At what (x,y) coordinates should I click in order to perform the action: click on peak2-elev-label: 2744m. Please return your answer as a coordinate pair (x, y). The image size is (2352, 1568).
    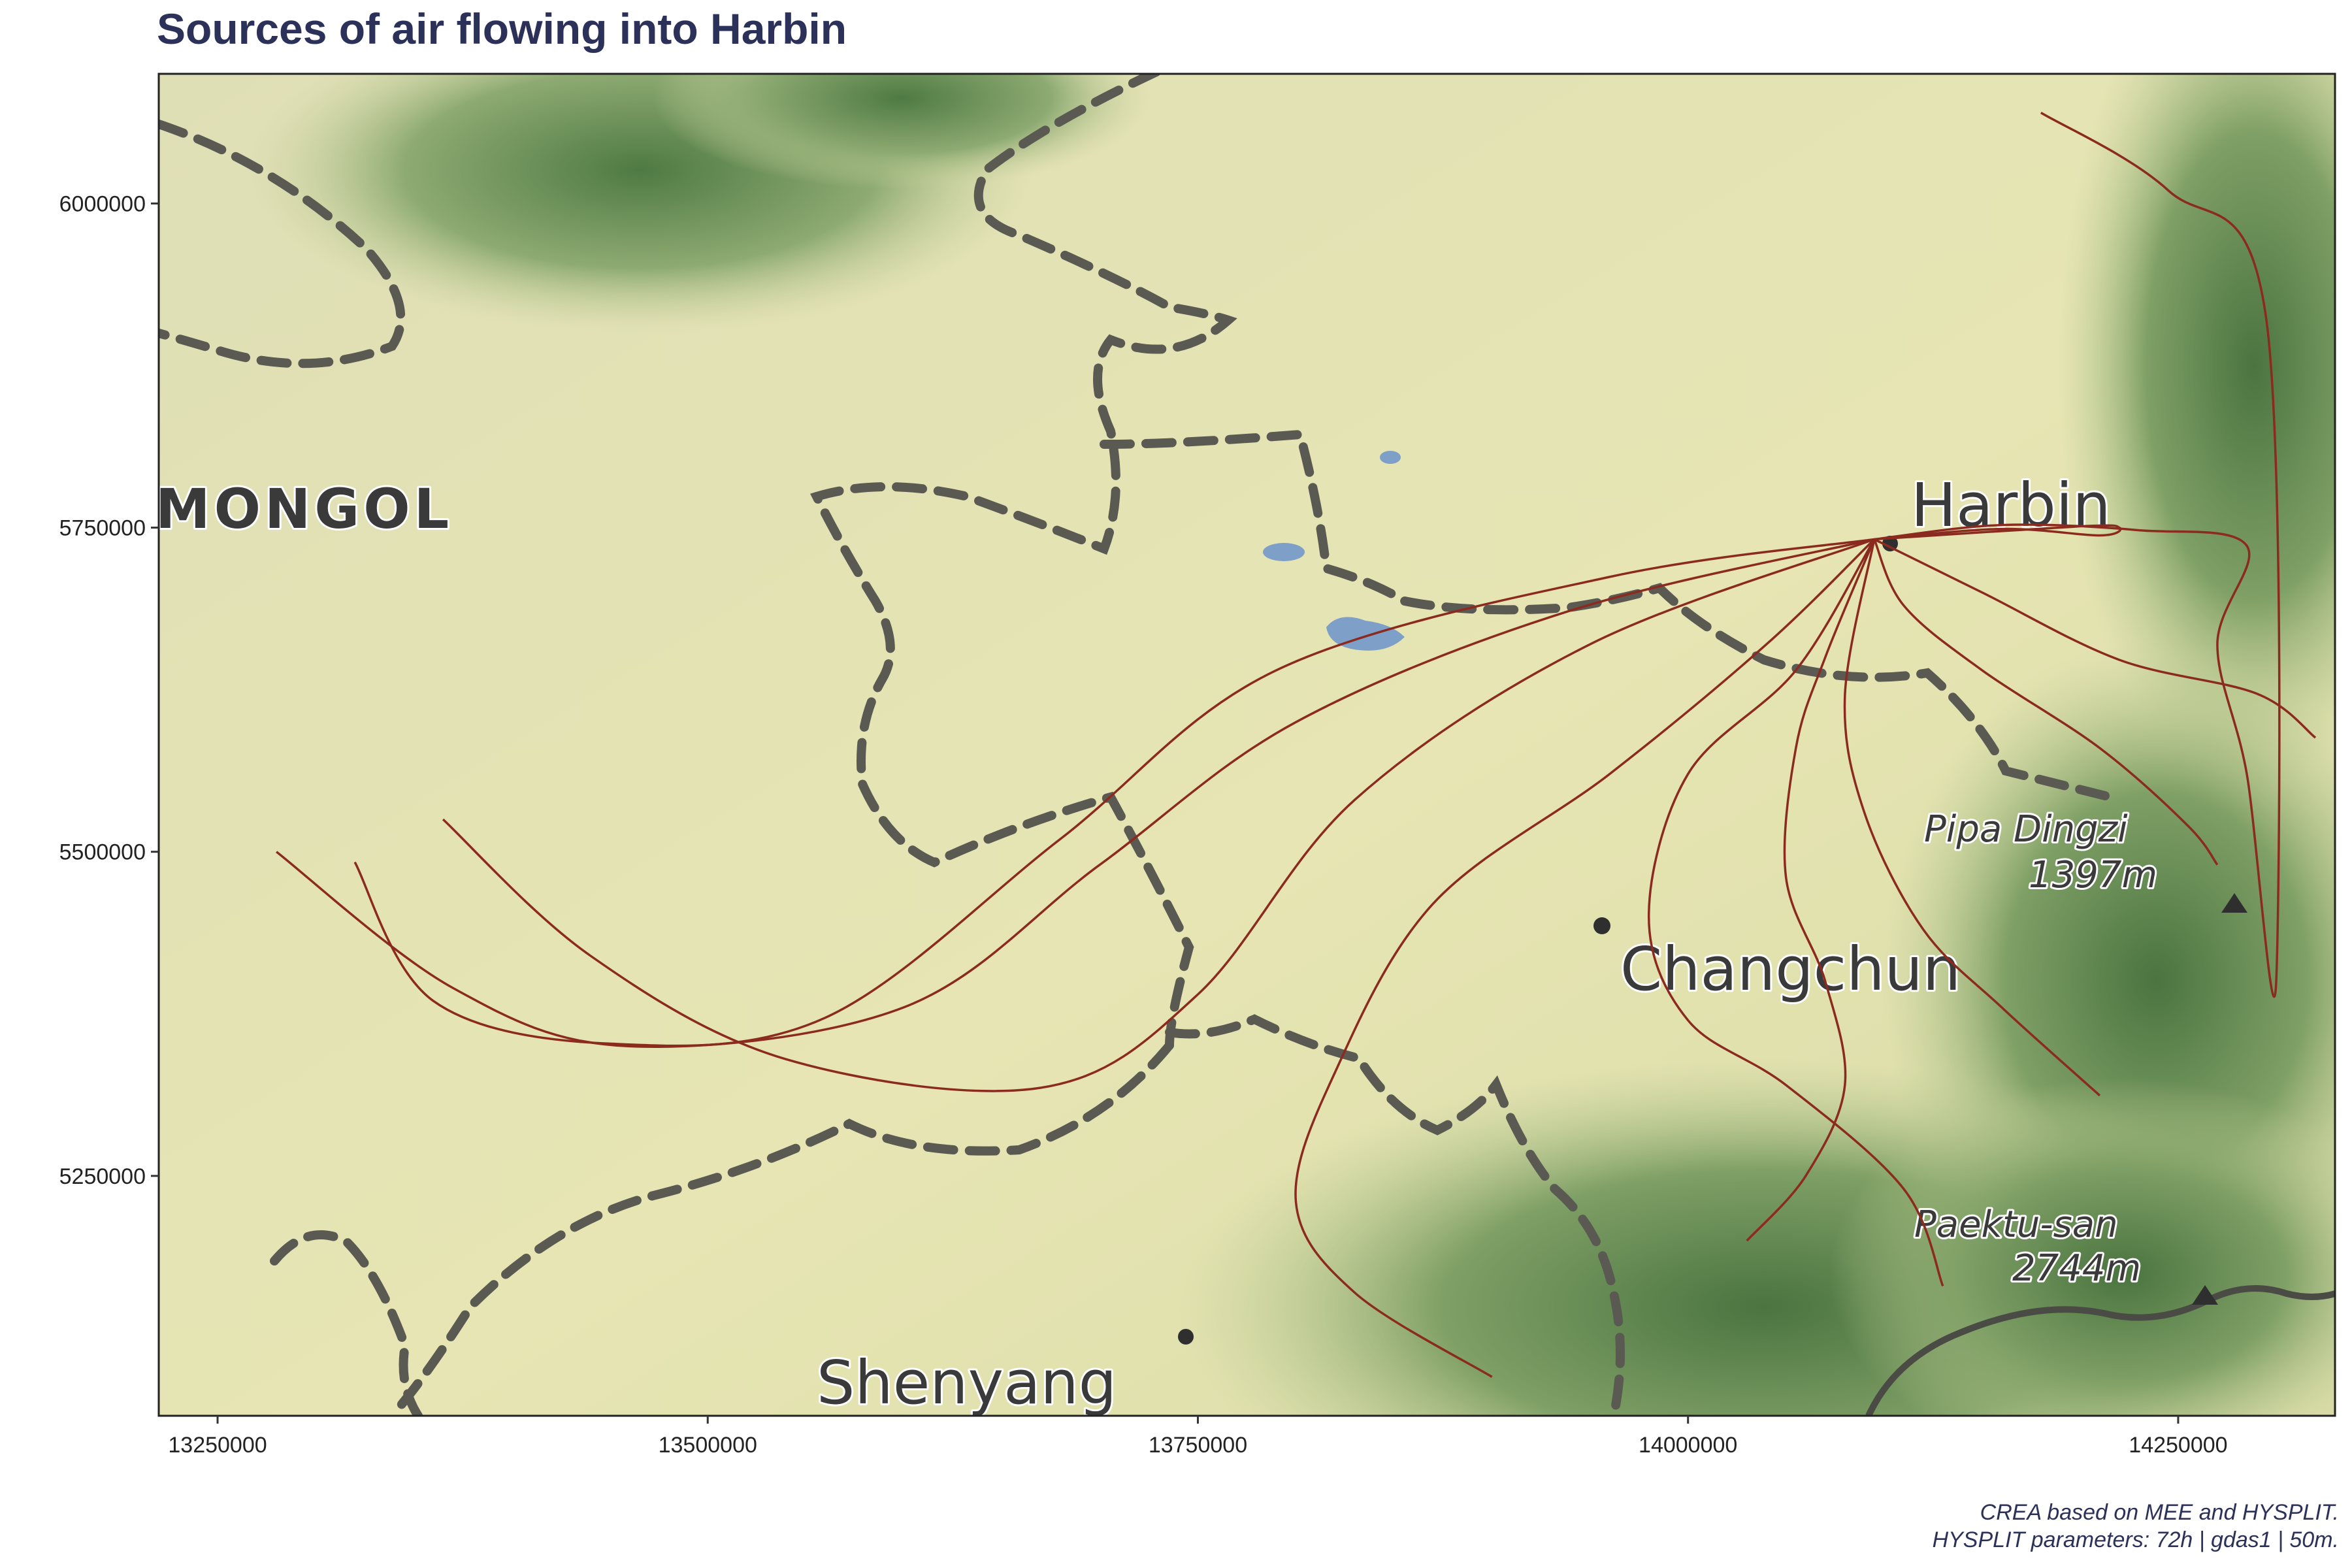
    Looking at the image, I should click on (2076, 1268).